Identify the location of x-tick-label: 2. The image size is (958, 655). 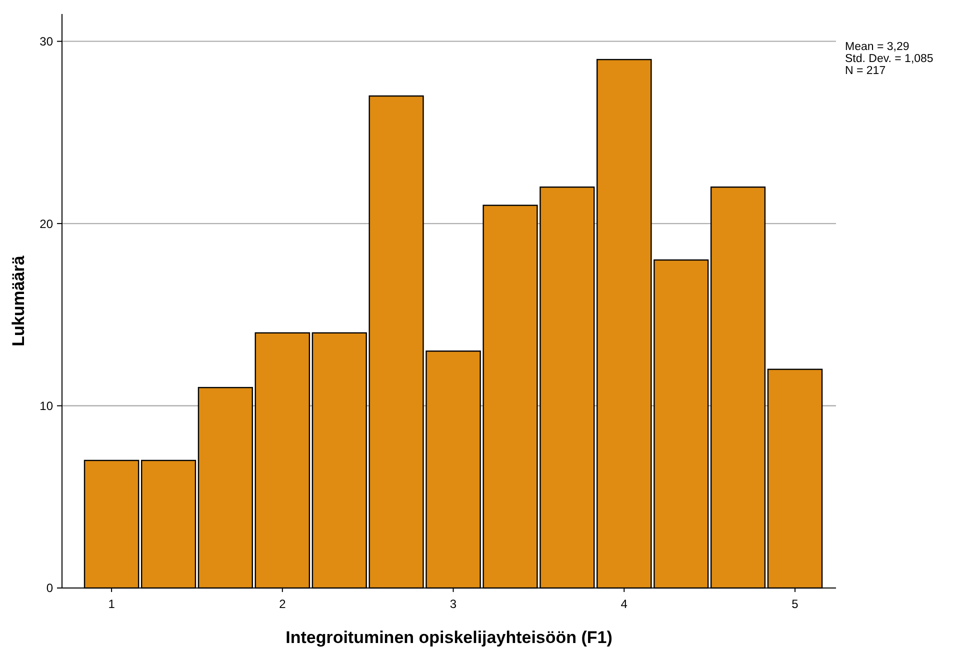
(282, 604).